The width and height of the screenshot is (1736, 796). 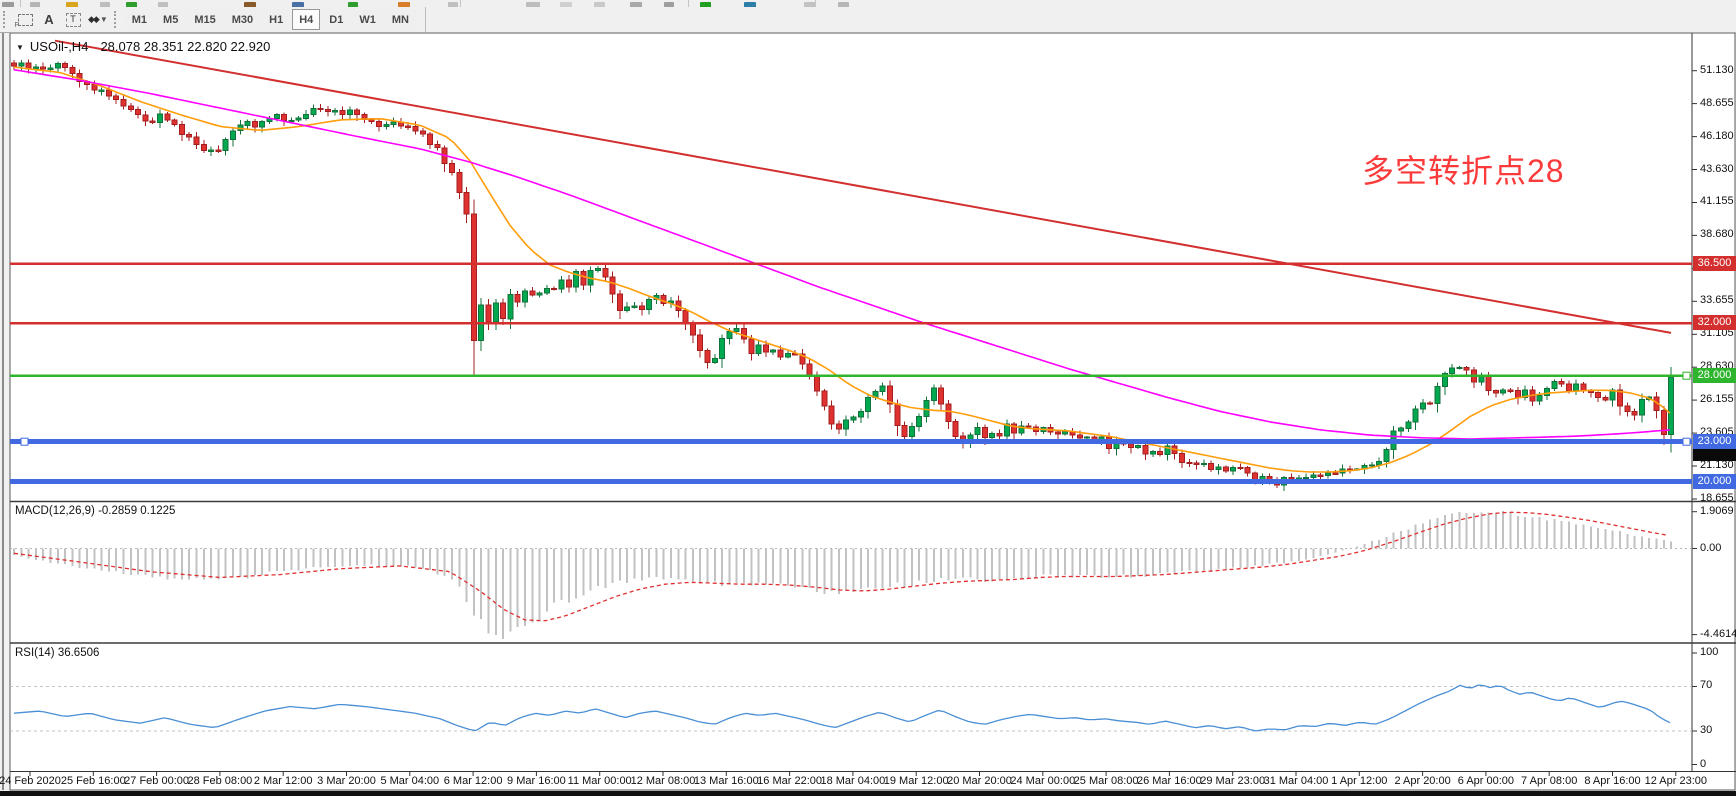 What do you see at coordinates (1422, 781) in the screenshot?
I see `time-axis-label: 2 Apr 20:00` at bounding box center [1422, 781].